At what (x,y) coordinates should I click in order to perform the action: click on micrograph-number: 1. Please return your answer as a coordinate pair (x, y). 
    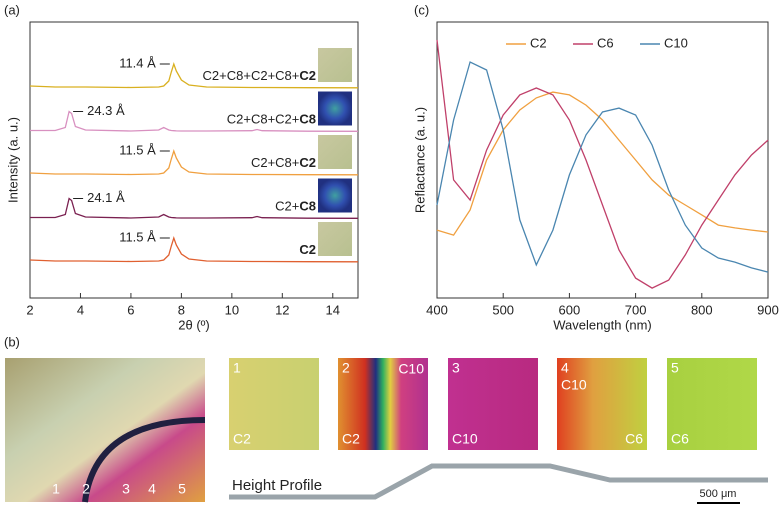
    Looking at the image, I should click on (237, 368).